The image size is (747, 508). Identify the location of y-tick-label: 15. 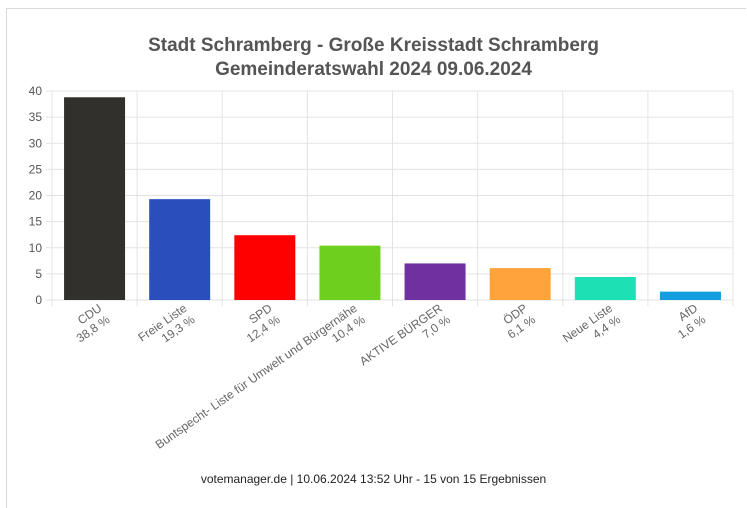
(36, 222).